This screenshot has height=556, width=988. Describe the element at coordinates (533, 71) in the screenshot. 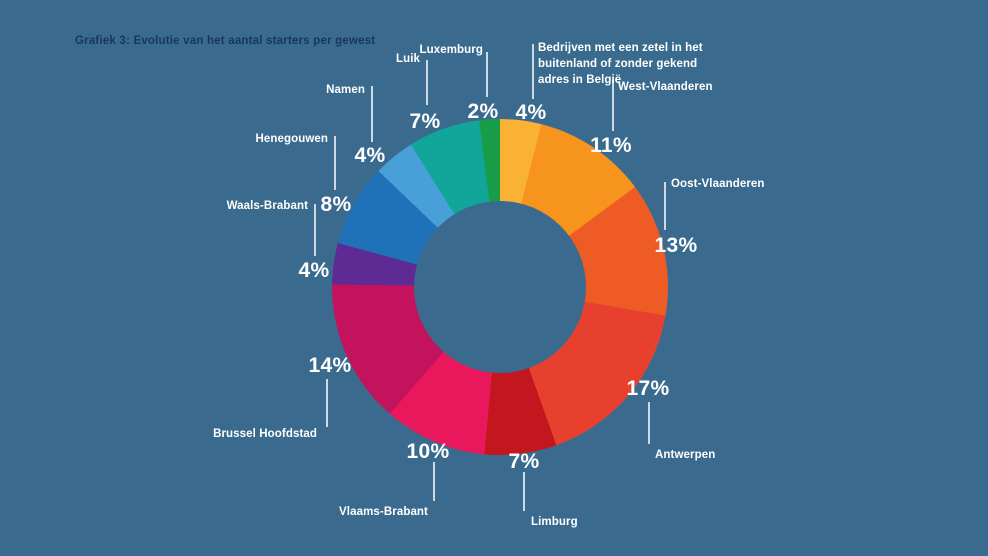

I see `slice-connector-buitenland` at that location.